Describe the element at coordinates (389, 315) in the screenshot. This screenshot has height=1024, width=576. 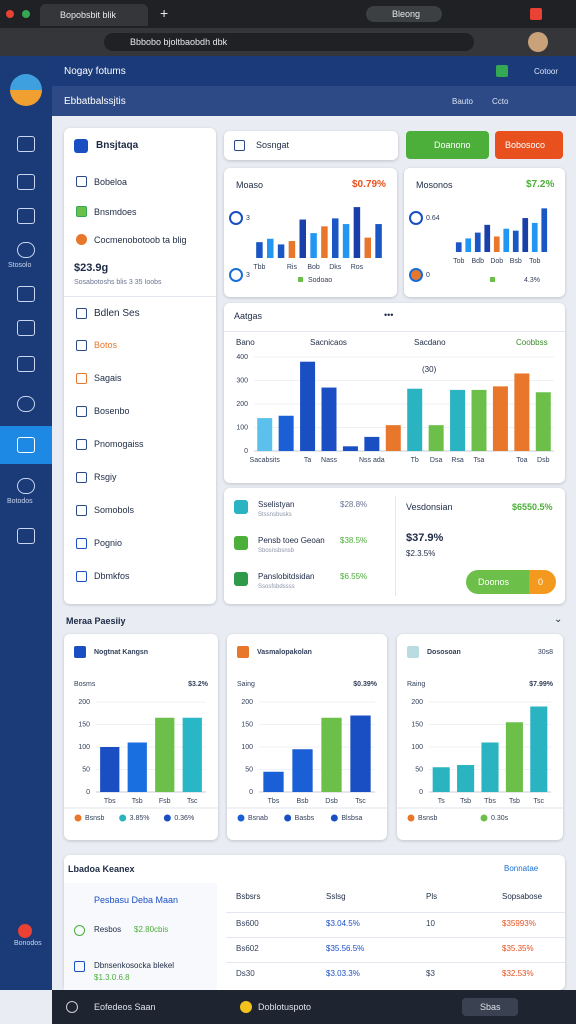
I see `card-menu: •••` at that location.